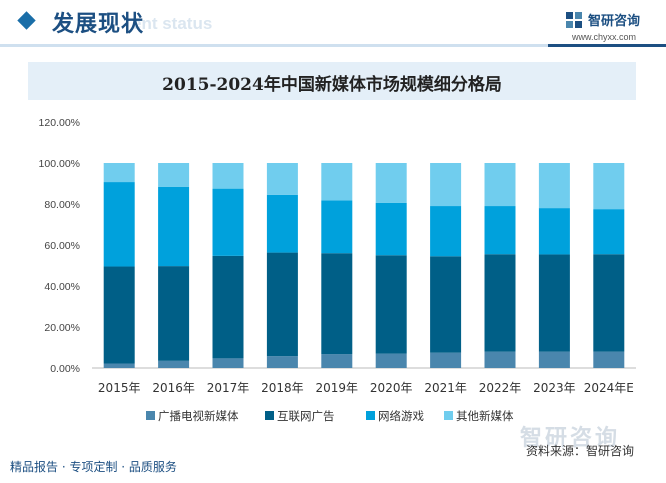 The height and width of the screenshot is (483, 666). I want to click on brand-url: www.chyxx.com, so click(604, 37).